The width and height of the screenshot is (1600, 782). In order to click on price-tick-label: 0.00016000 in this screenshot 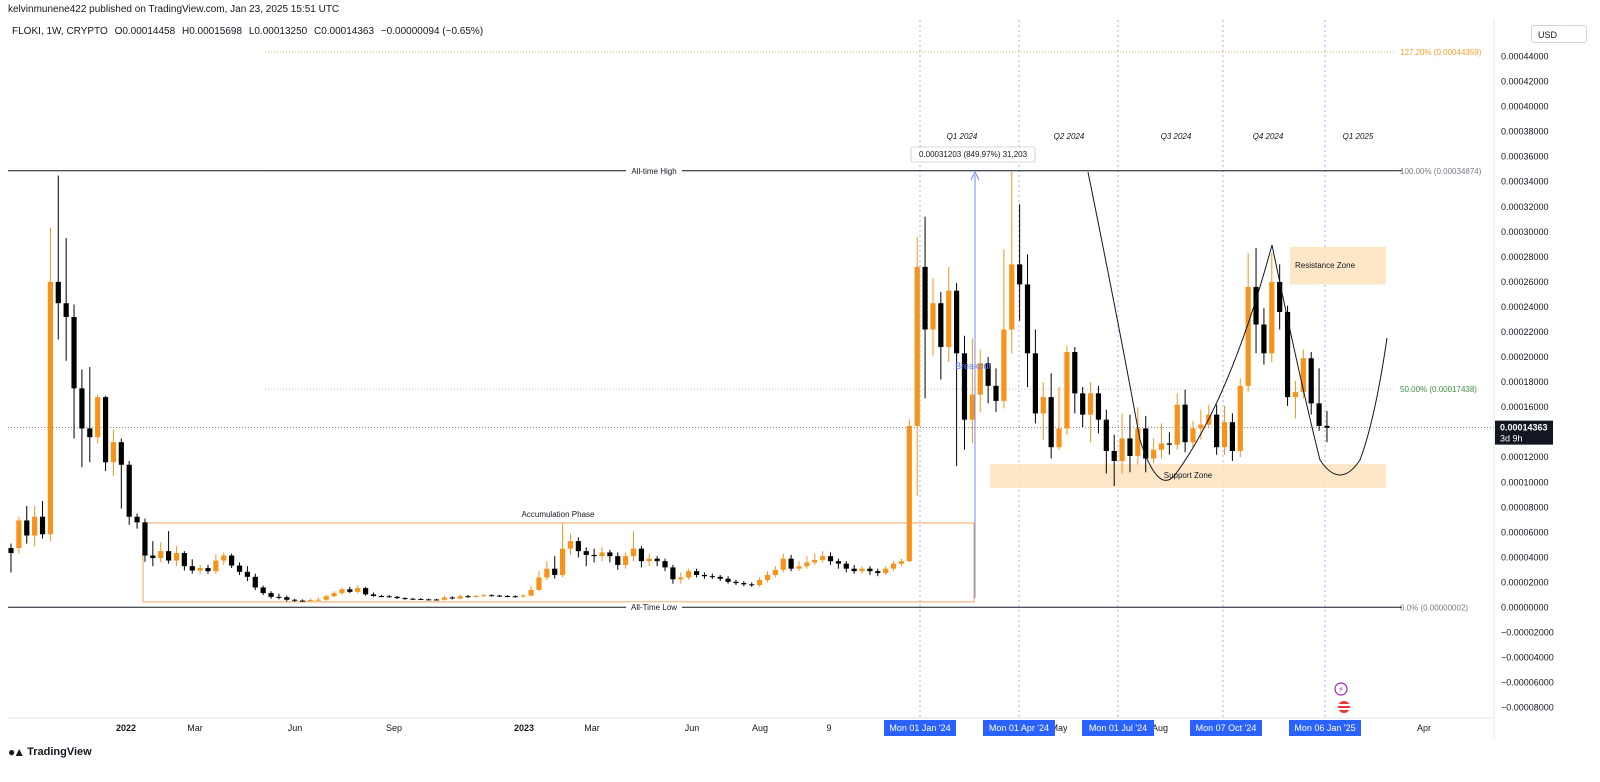, I will do `click(1525, 407)`.